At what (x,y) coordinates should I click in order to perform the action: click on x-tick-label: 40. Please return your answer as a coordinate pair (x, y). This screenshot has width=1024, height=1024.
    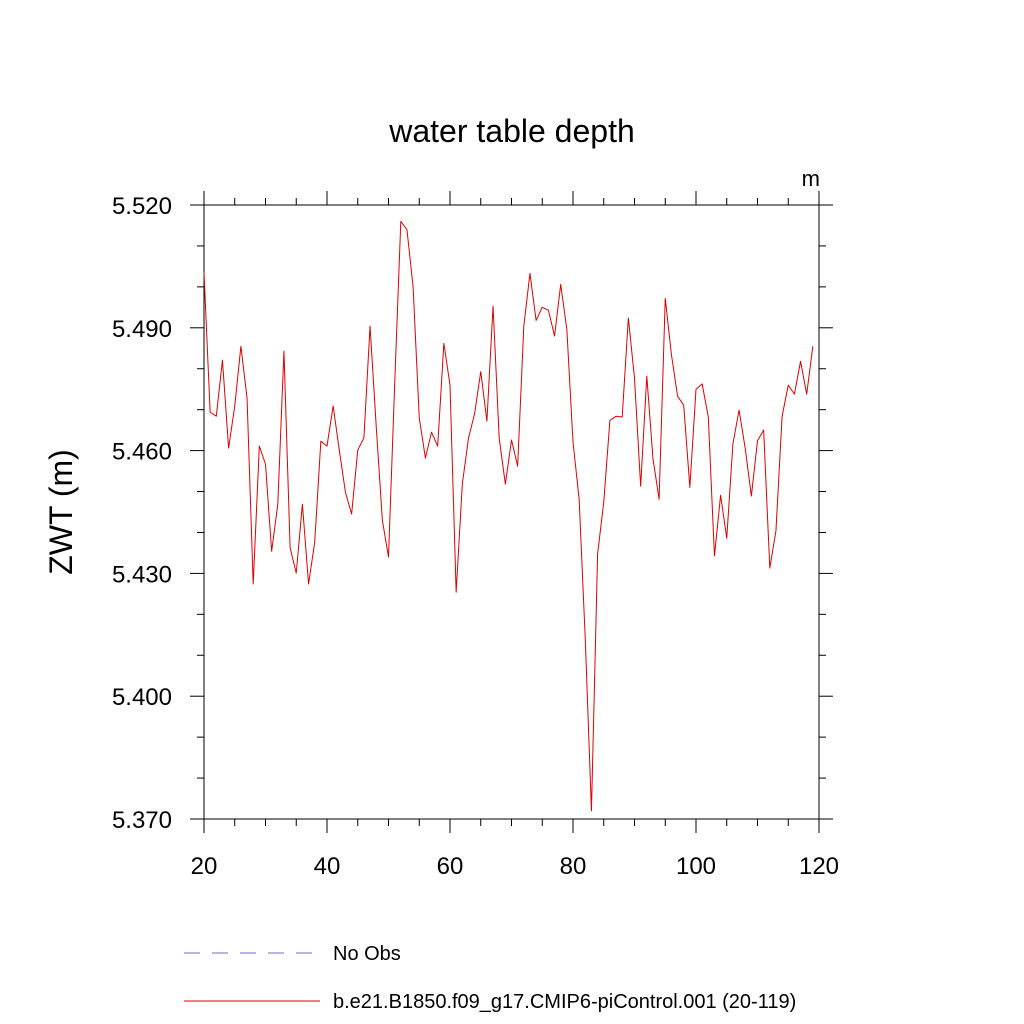
    Looking at the image, I should click on (327, 866).